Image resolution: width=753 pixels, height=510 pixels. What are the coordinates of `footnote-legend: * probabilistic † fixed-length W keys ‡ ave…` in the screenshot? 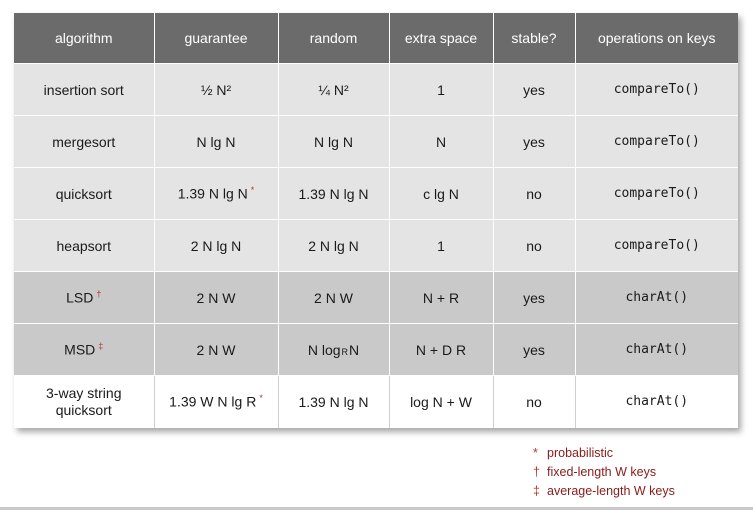 It's located at (604, 472).